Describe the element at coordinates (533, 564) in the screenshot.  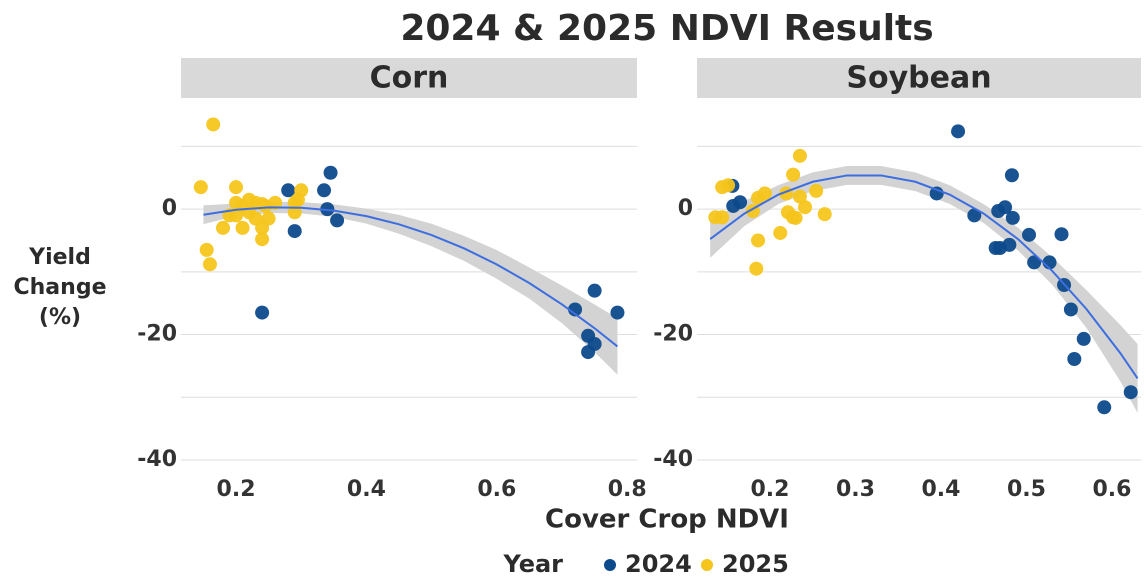
I see `legend-title: Year` at that location.